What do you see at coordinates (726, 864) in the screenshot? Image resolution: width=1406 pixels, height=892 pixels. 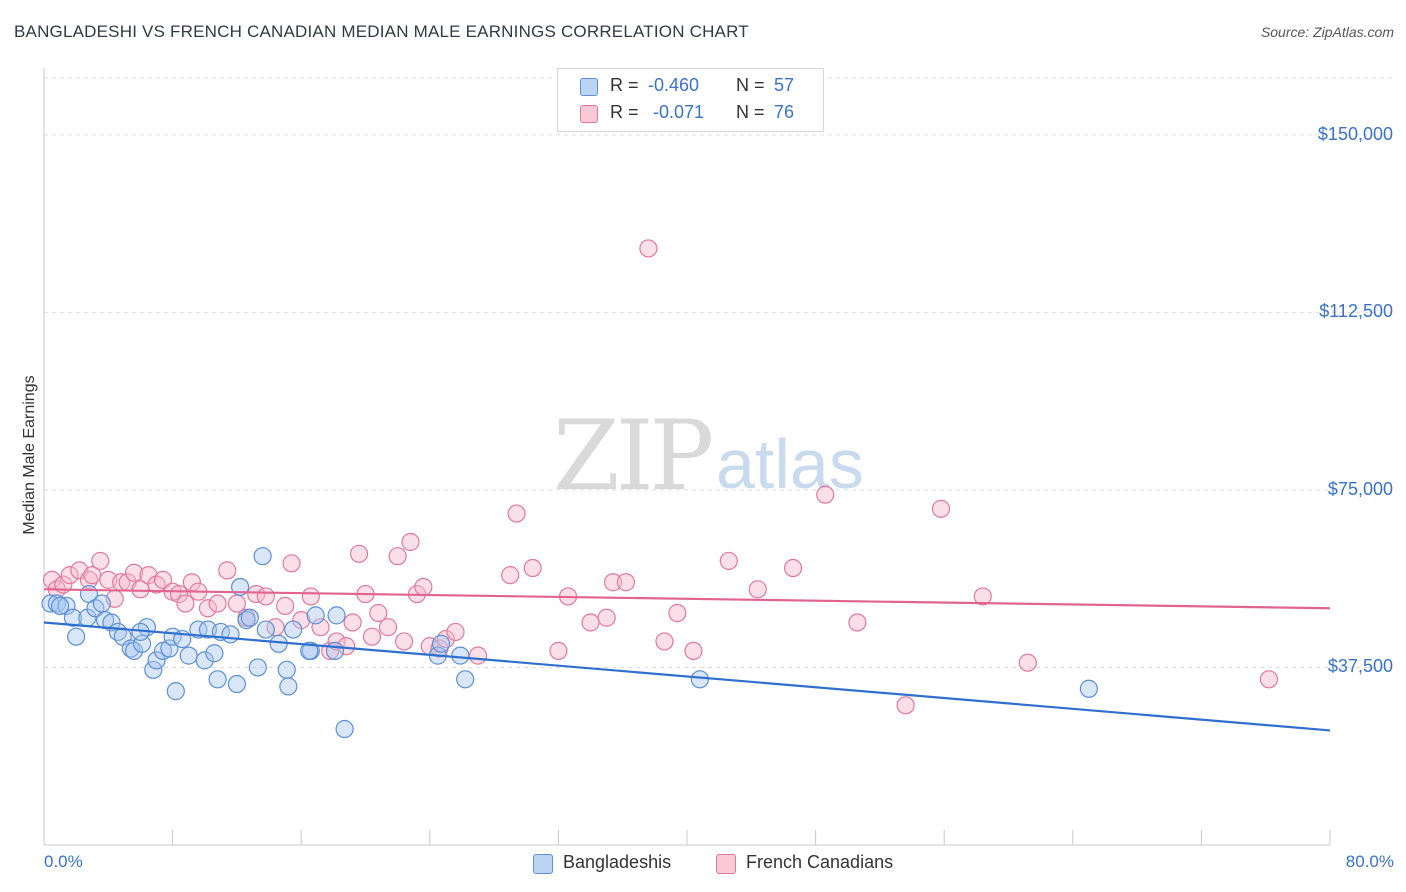 I see `legend-french-canadians-swatch` at bounding box center [726, 864].